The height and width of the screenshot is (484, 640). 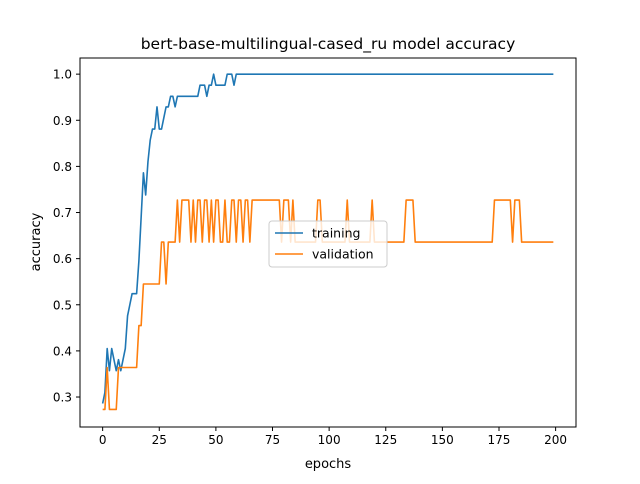 I want to click on legend: training validation, so click(x=328, y=244).